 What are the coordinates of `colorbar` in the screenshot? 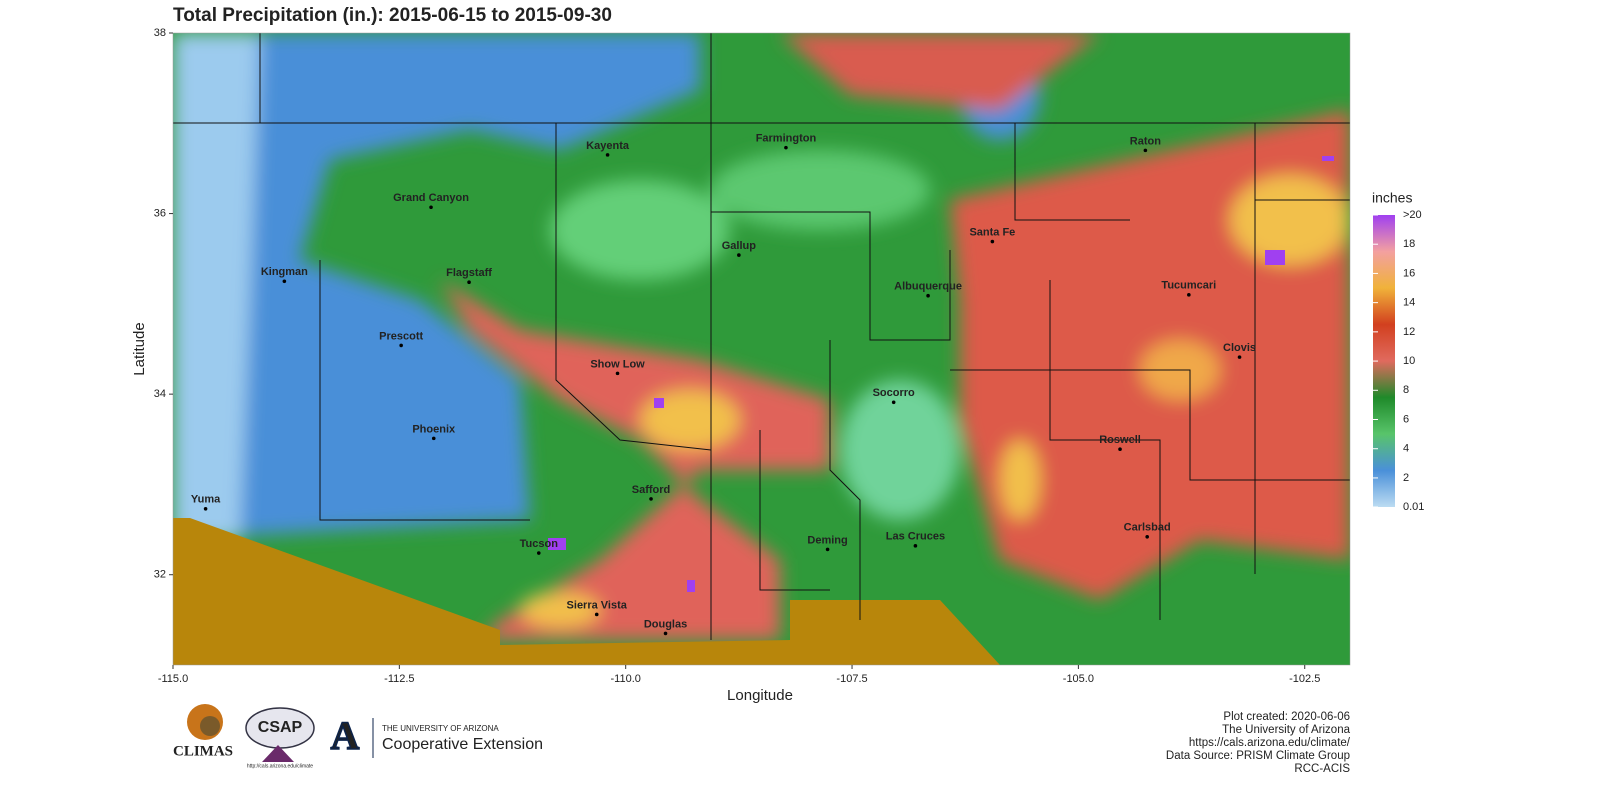 It's located at (1384, 361).